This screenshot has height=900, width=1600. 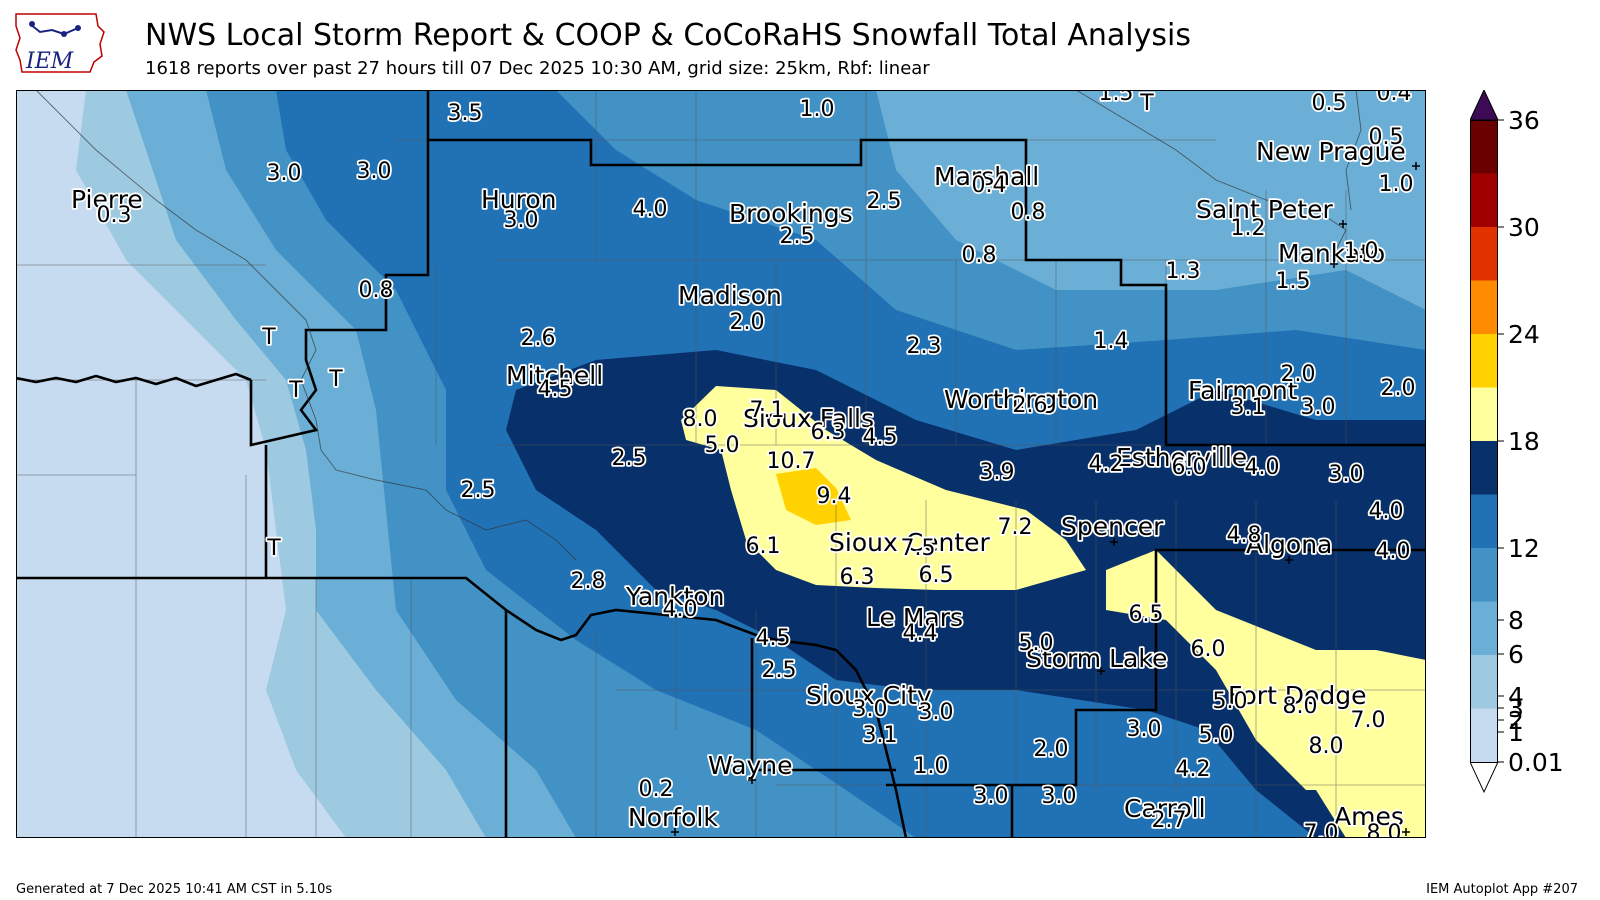 I want to click on report-value: 7.1, so click(x=767, y=410).